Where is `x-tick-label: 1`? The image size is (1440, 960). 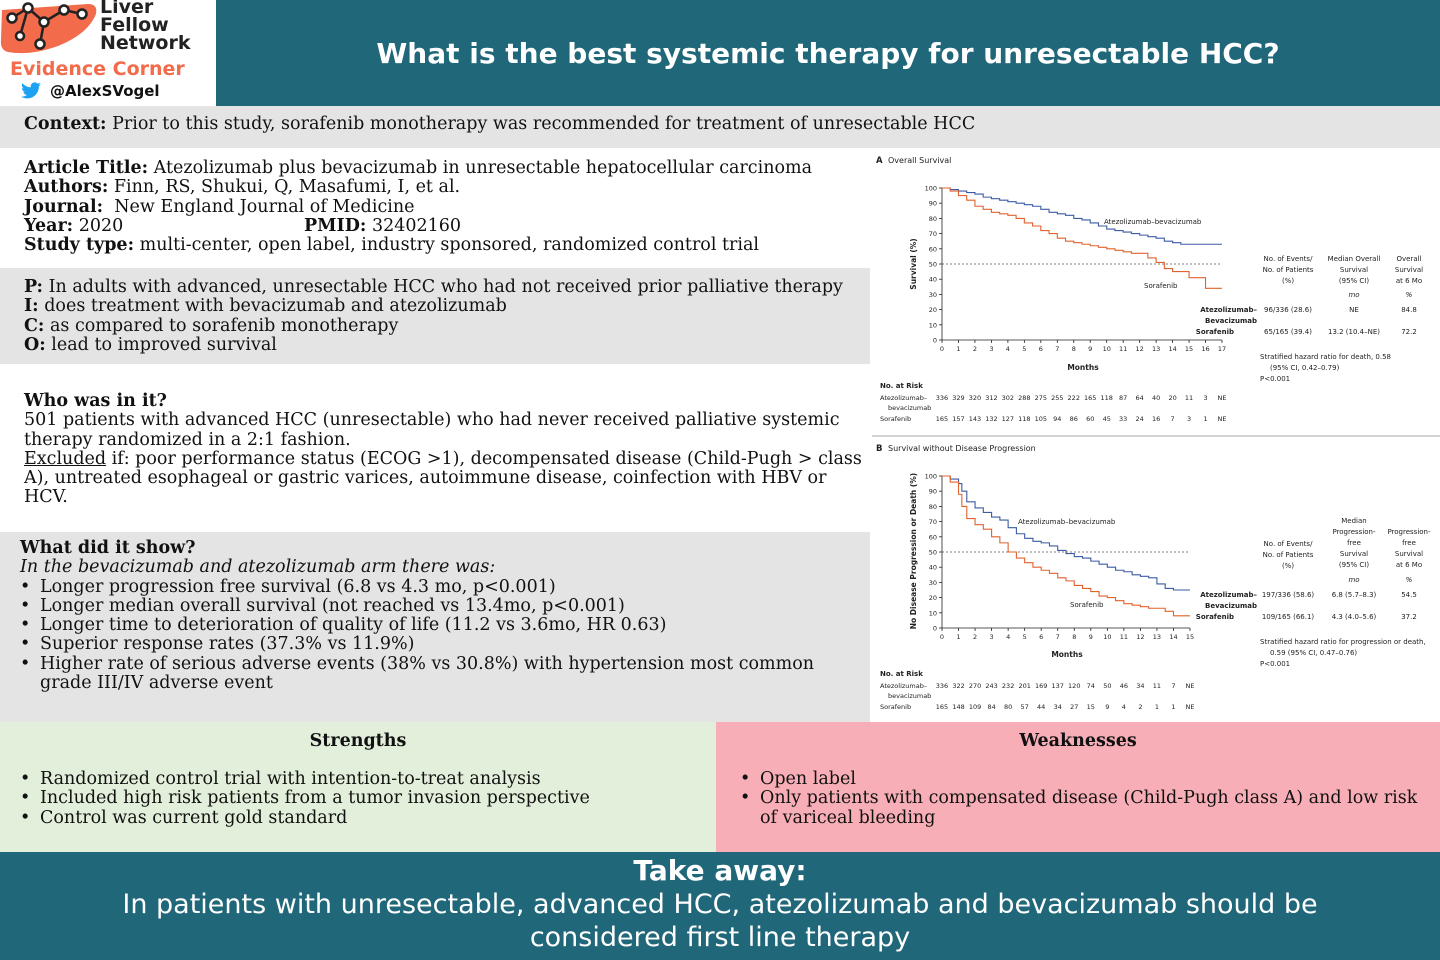
x-tick-label: 1 is located at coordinates (958, 349).